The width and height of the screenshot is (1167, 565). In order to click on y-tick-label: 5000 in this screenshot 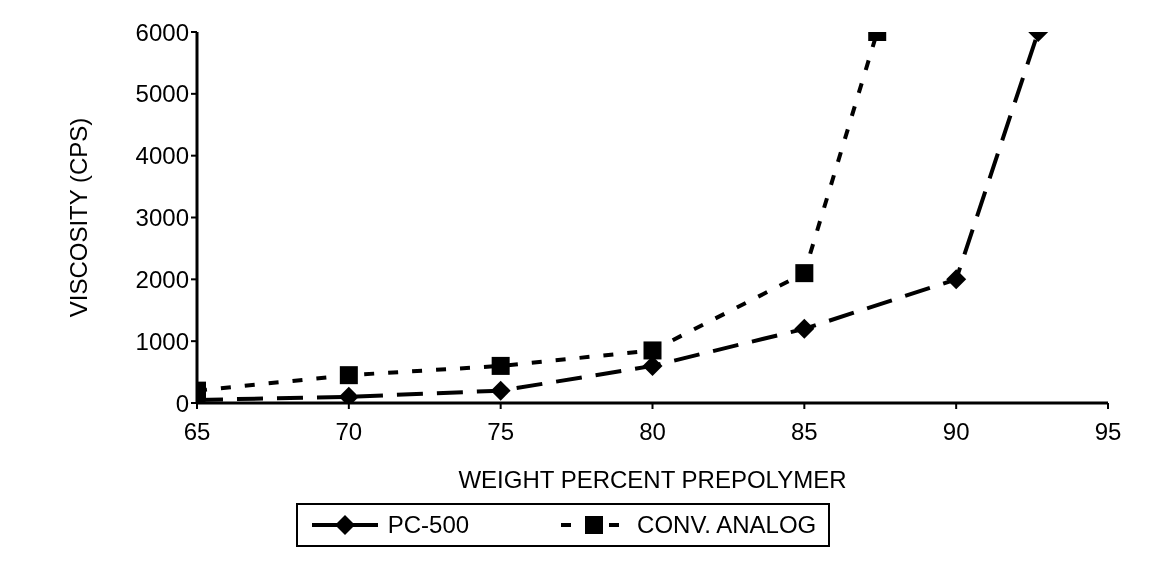, I will do `click(162, 94)`.